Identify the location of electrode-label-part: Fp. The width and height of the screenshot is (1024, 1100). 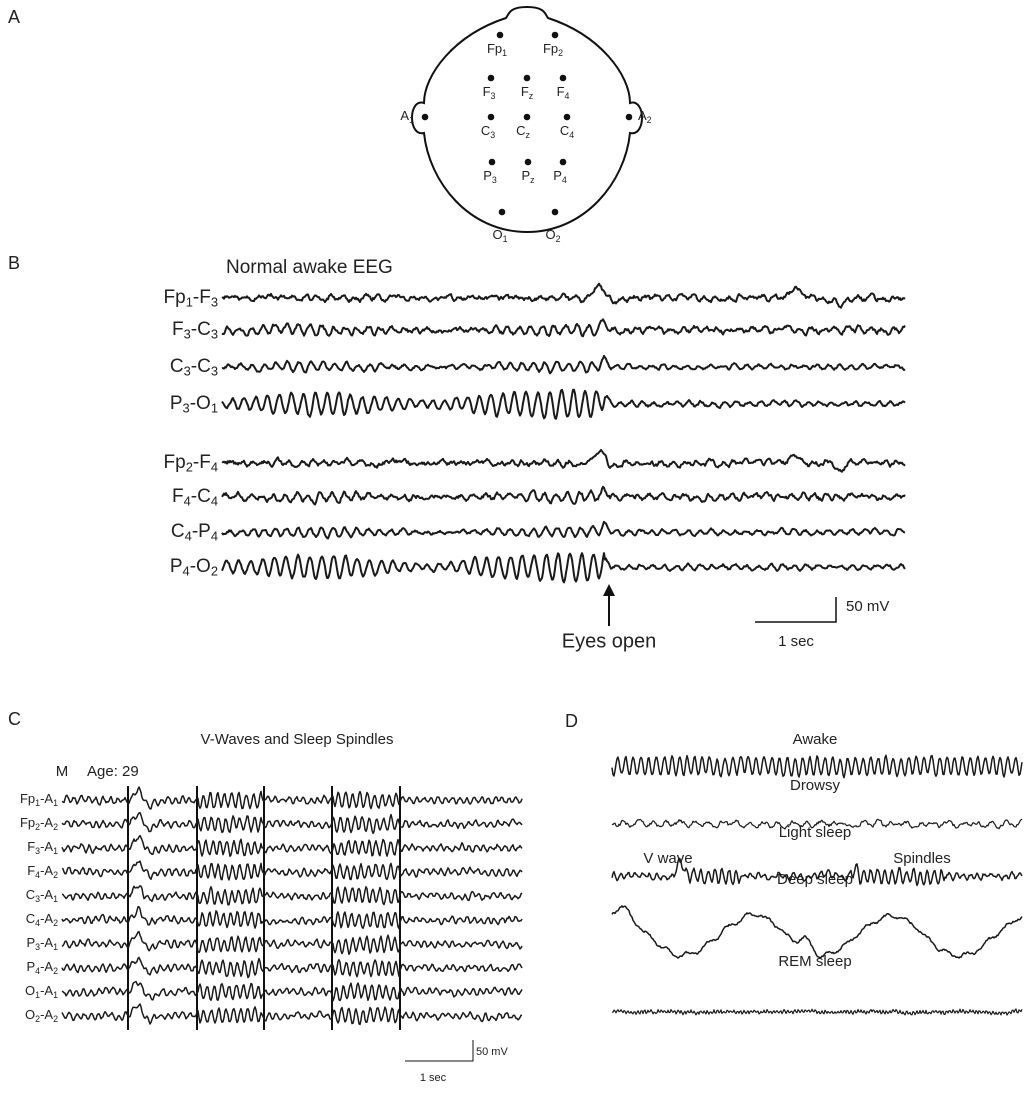
(494, 48).